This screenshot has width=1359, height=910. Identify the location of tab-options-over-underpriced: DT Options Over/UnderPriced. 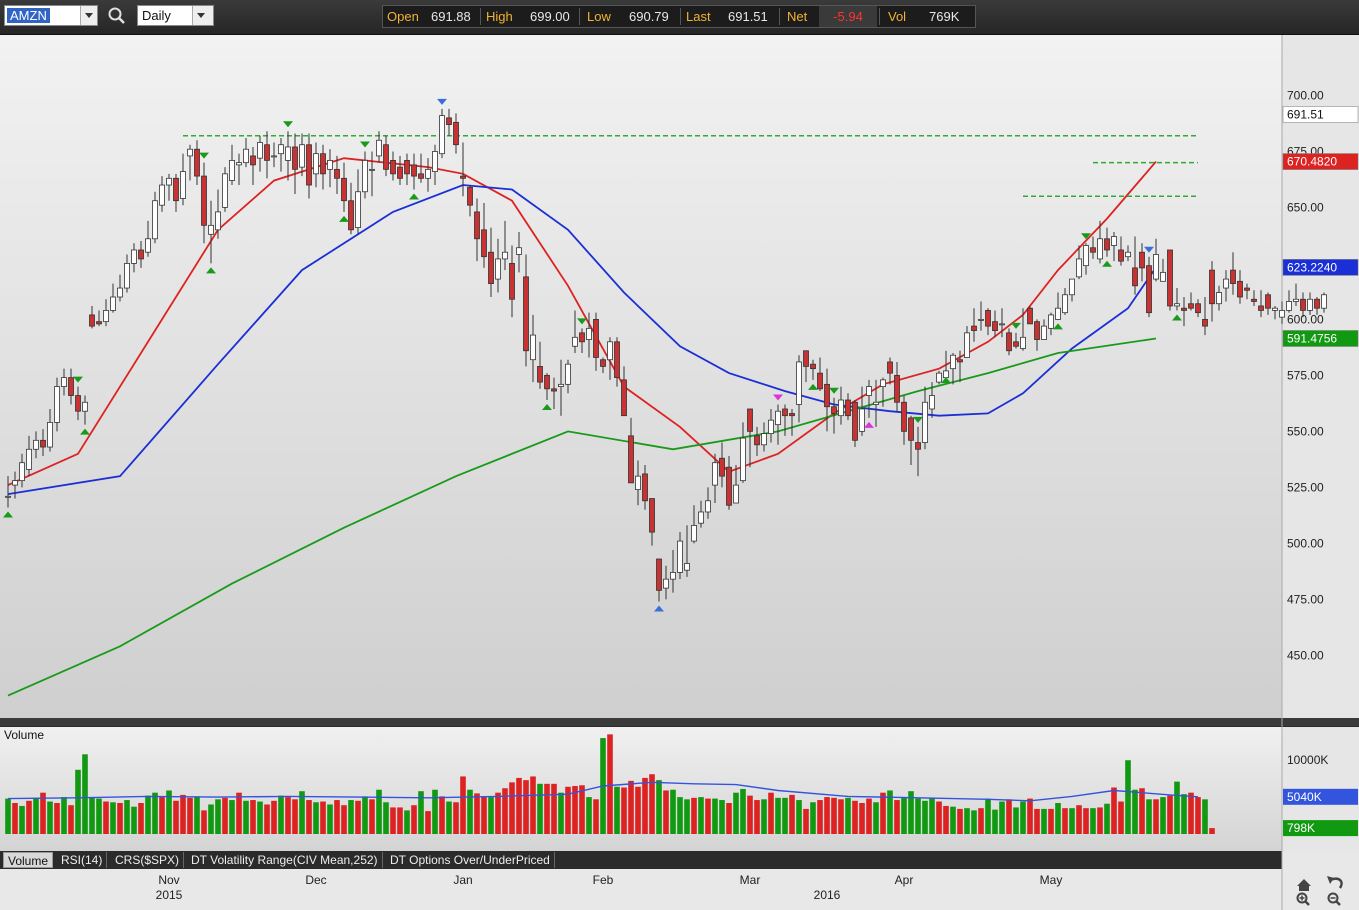
(470, 860).